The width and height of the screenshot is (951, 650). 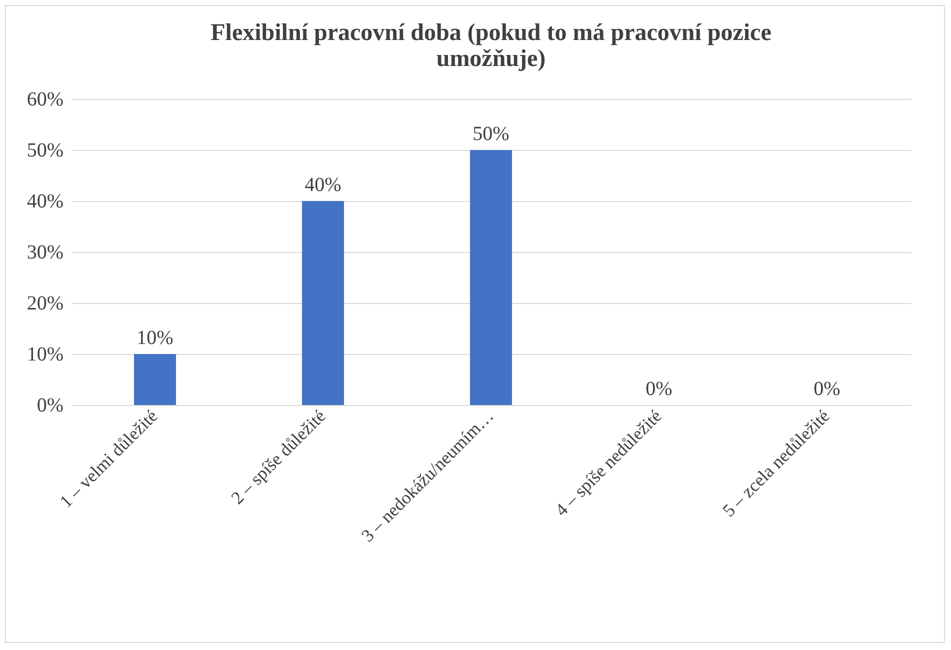 I want to click on y-tick-label: 50%, so click(x=45, y=151).